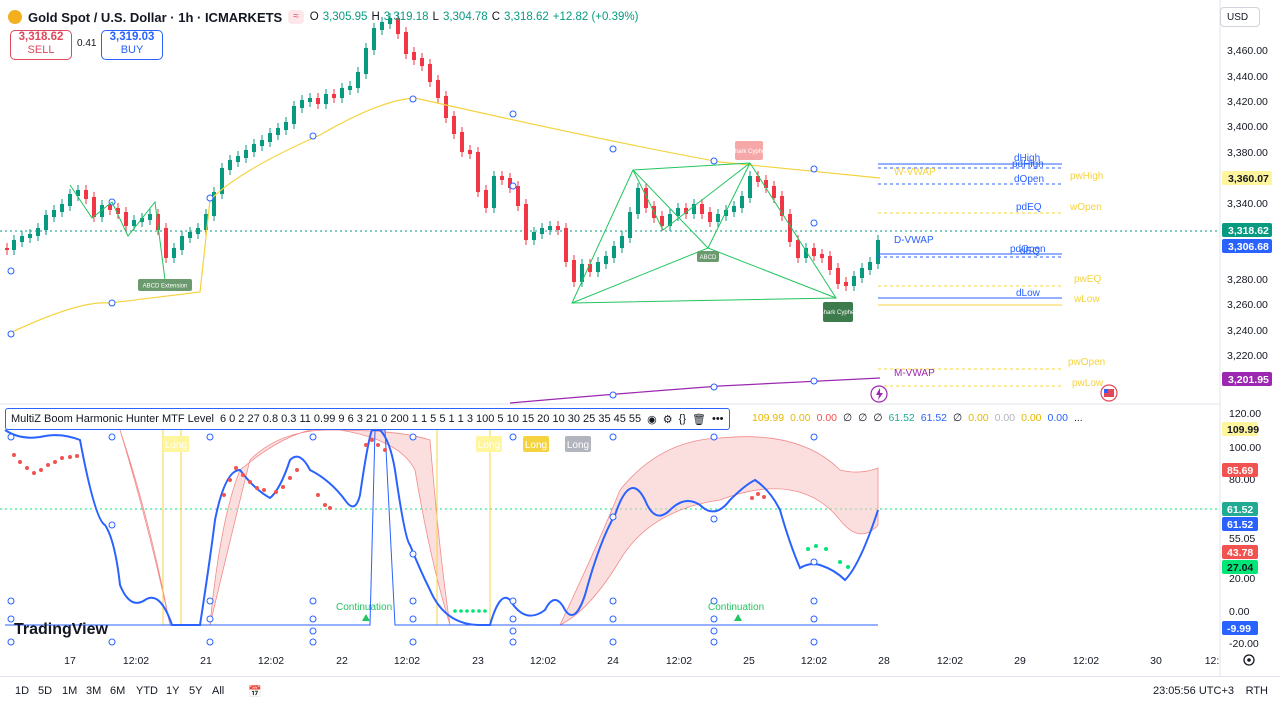  What do you see at coordinates (70, 691) in the screenshot?
I see `timeframe-1m: 1M` at bounding box center [70, 691].